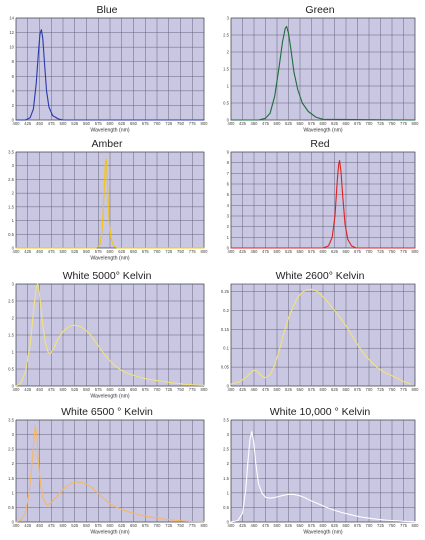 The width and height of the screenshot is (425, 540). Describe the element at coordinates (228, 205) in the screenshot. I see `y-tick-label: 4` at that location.